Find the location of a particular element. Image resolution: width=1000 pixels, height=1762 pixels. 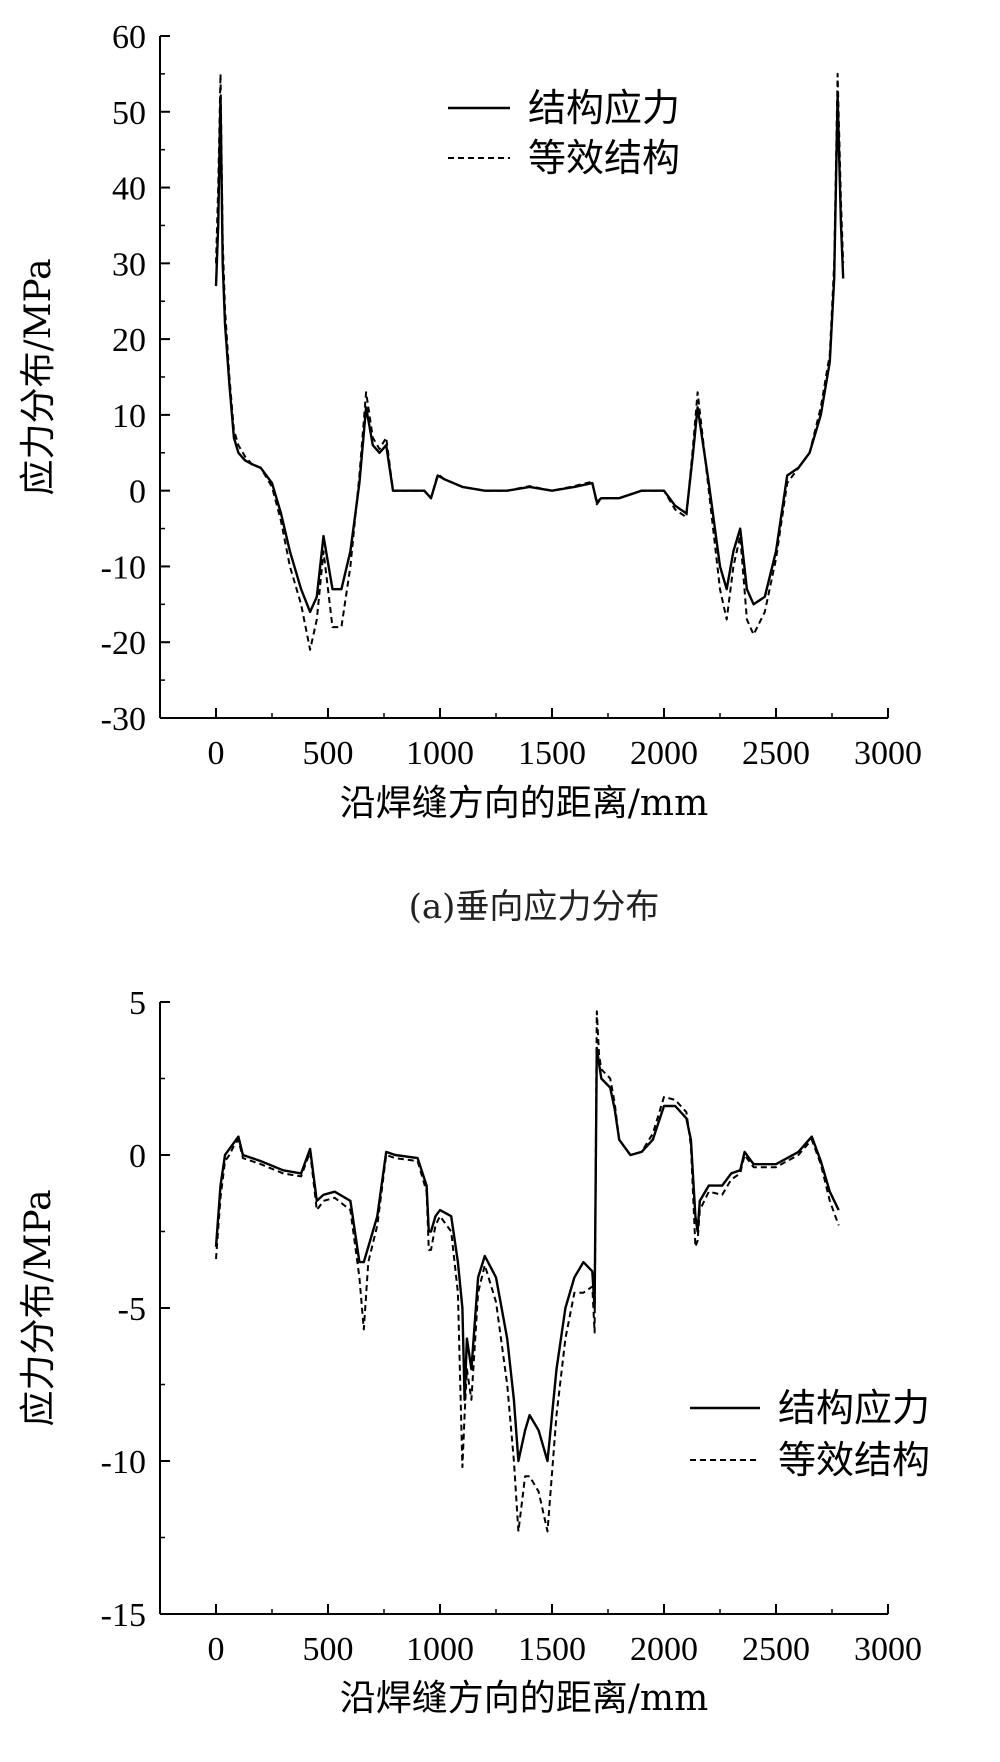

series-line-structural-stress is located at coordinates (527, 1254).